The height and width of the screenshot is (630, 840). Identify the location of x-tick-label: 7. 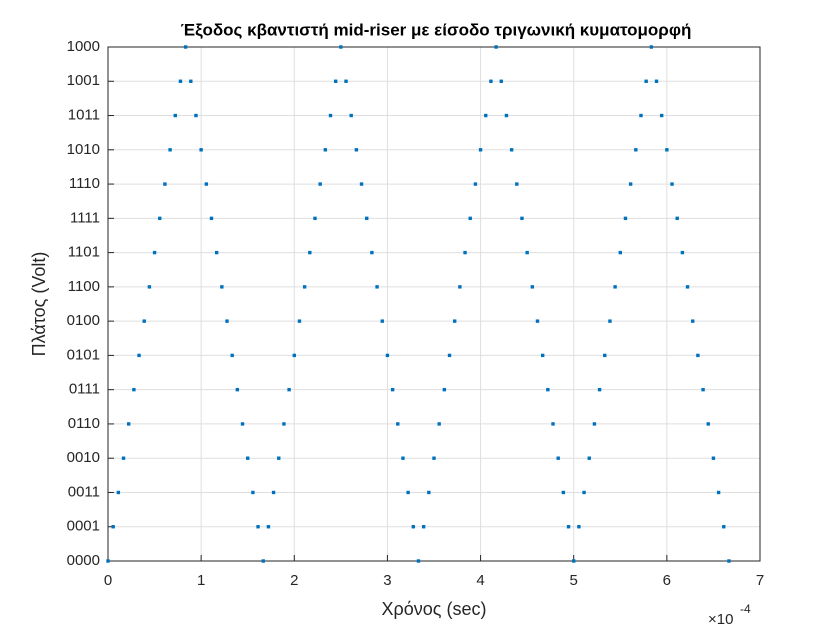
(760, 580).